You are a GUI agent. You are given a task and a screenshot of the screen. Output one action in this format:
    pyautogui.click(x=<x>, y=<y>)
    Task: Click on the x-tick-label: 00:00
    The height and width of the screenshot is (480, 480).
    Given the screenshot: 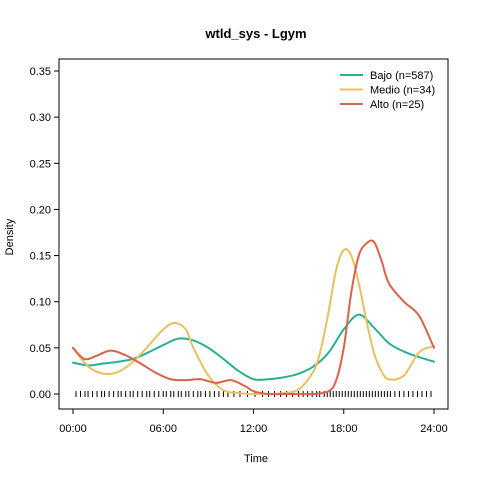 What is the action you would take?
    pyautogui.click(x=73, y=429)
    